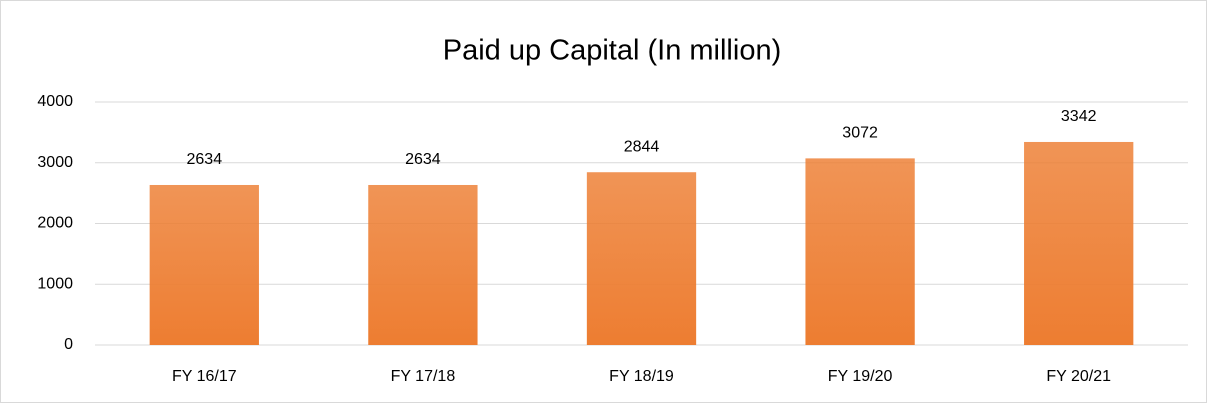 The width and height of the screenshot is (1207, 403). I want to click on x-tick-label: FY 17/18, so click(423, 376).